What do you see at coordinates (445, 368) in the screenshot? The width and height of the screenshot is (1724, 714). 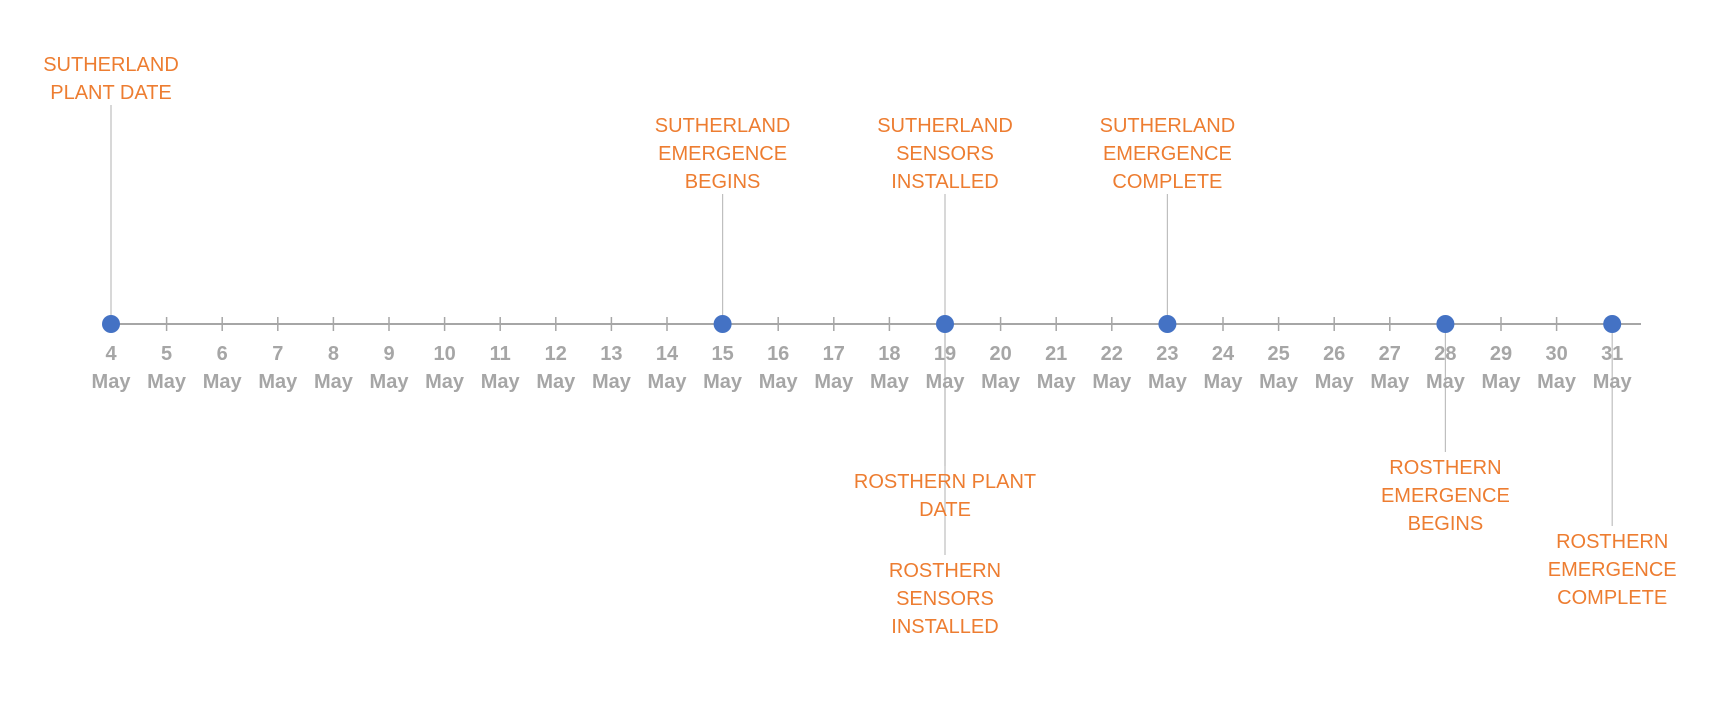 I see `tick-label: 10 May` at bounding box center [445, 368].